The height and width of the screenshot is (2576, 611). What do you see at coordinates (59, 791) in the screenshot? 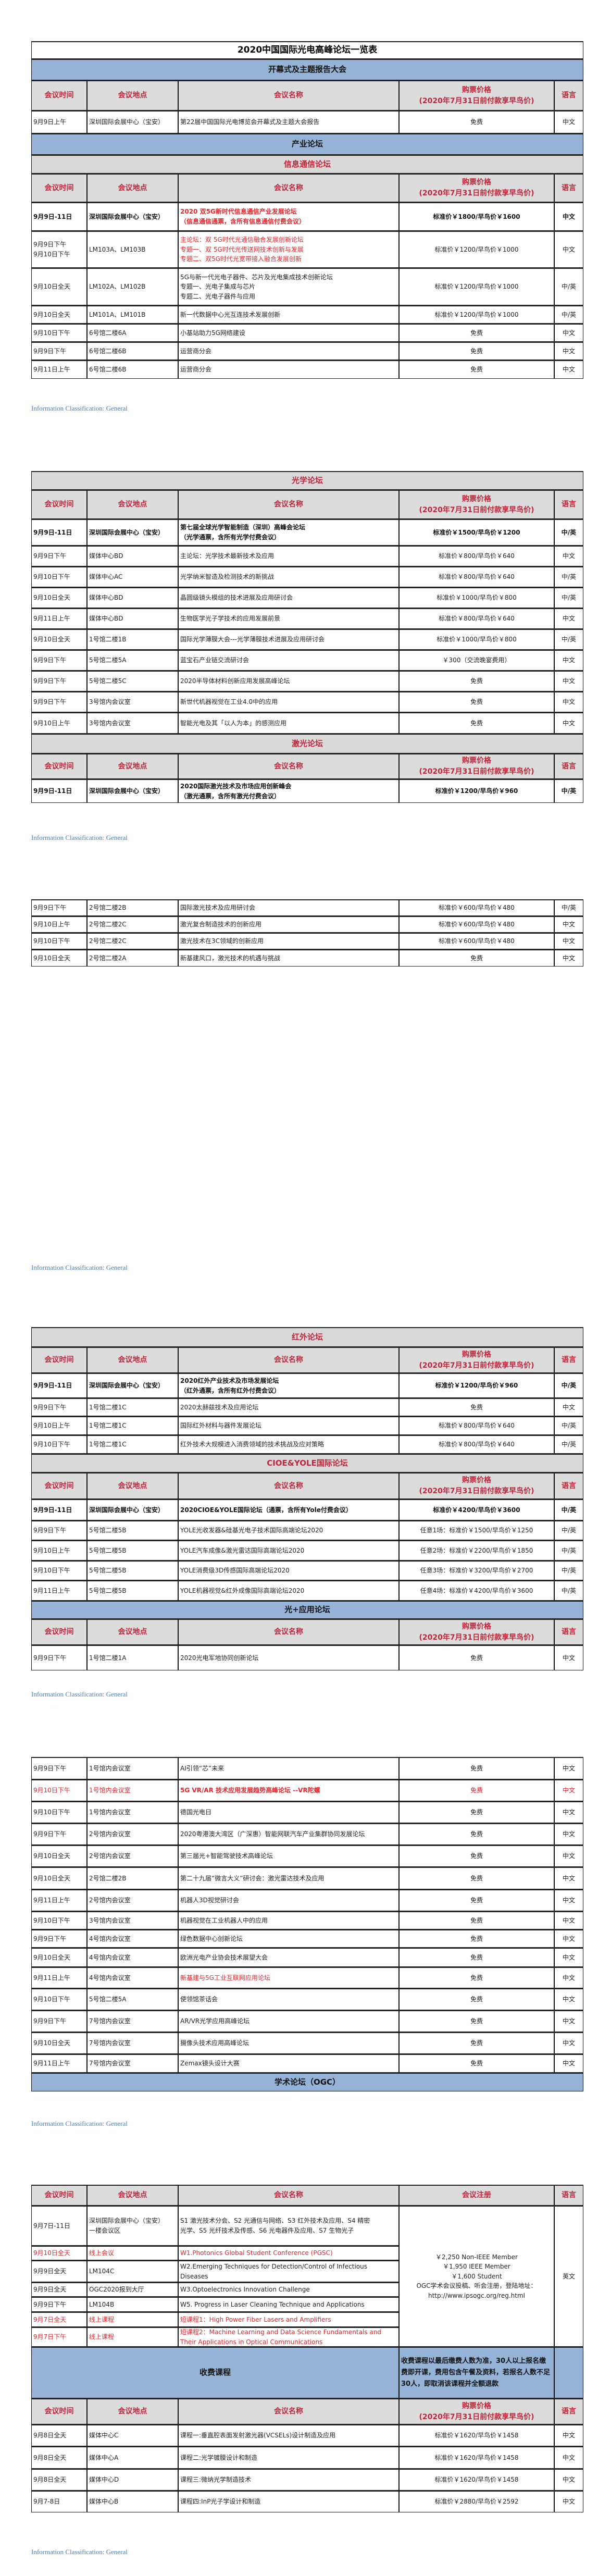
I see `cell-time: 9月9日-11日` at bounding box center [59, 791].